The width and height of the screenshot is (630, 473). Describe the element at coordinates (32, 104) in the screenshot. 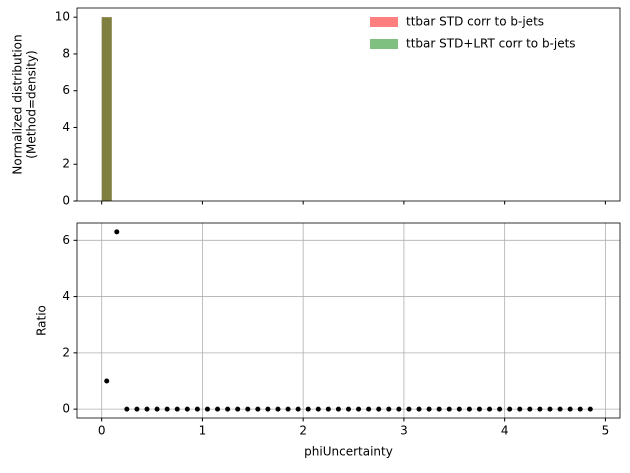

I see `y-axis-label: (Method=density)` at that location.